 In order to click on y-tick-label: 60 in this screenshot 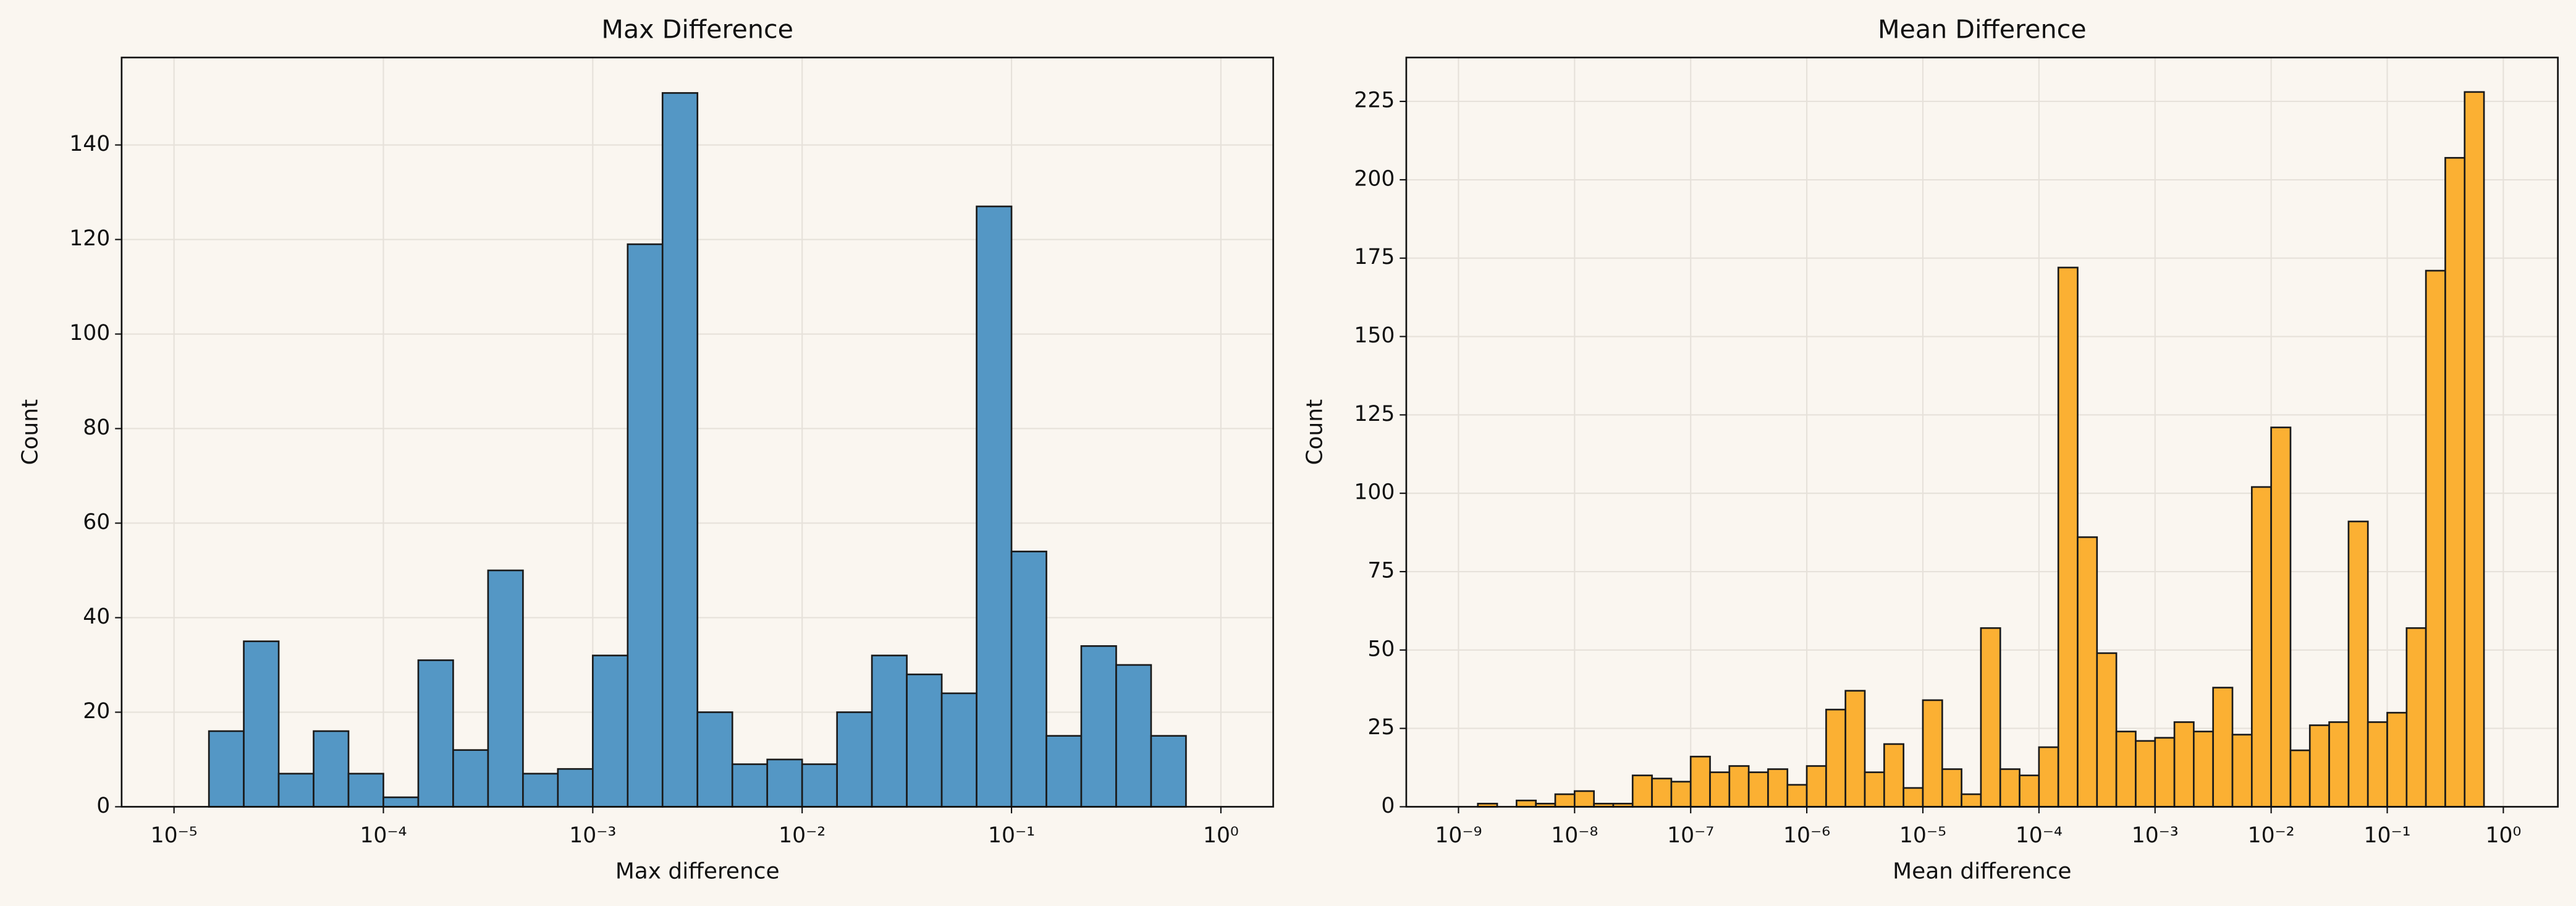, I will do `click(96, 522)`.